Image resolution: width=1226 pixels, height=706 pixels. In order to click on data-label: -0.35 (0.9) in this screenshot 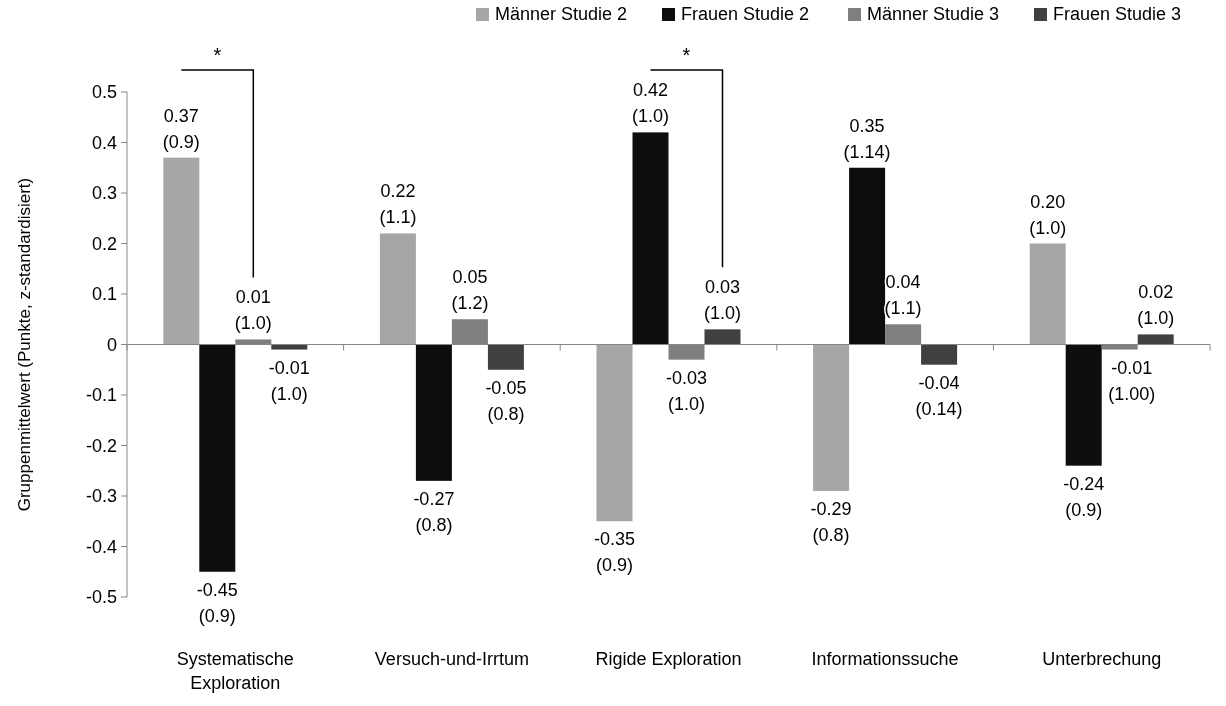, I will do `click(614, 552)`.